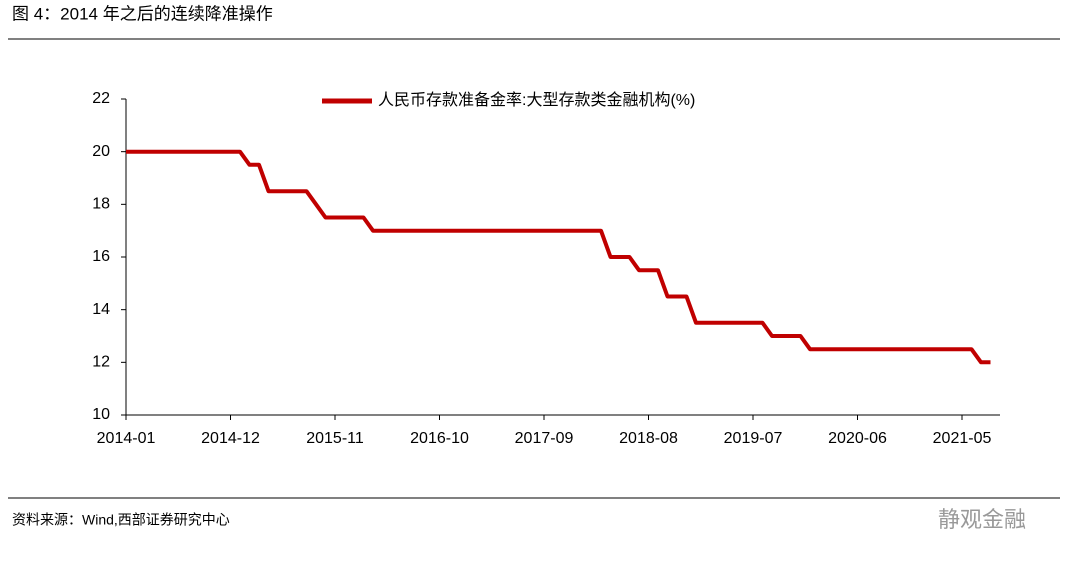 Image resolution: width=1080 pixels, height=569 pixels. Describe the element at coordinates (142, 13) in the screenshot. I see `chart-title: 图 4：2014 年之后的连续降准操作` at that location.